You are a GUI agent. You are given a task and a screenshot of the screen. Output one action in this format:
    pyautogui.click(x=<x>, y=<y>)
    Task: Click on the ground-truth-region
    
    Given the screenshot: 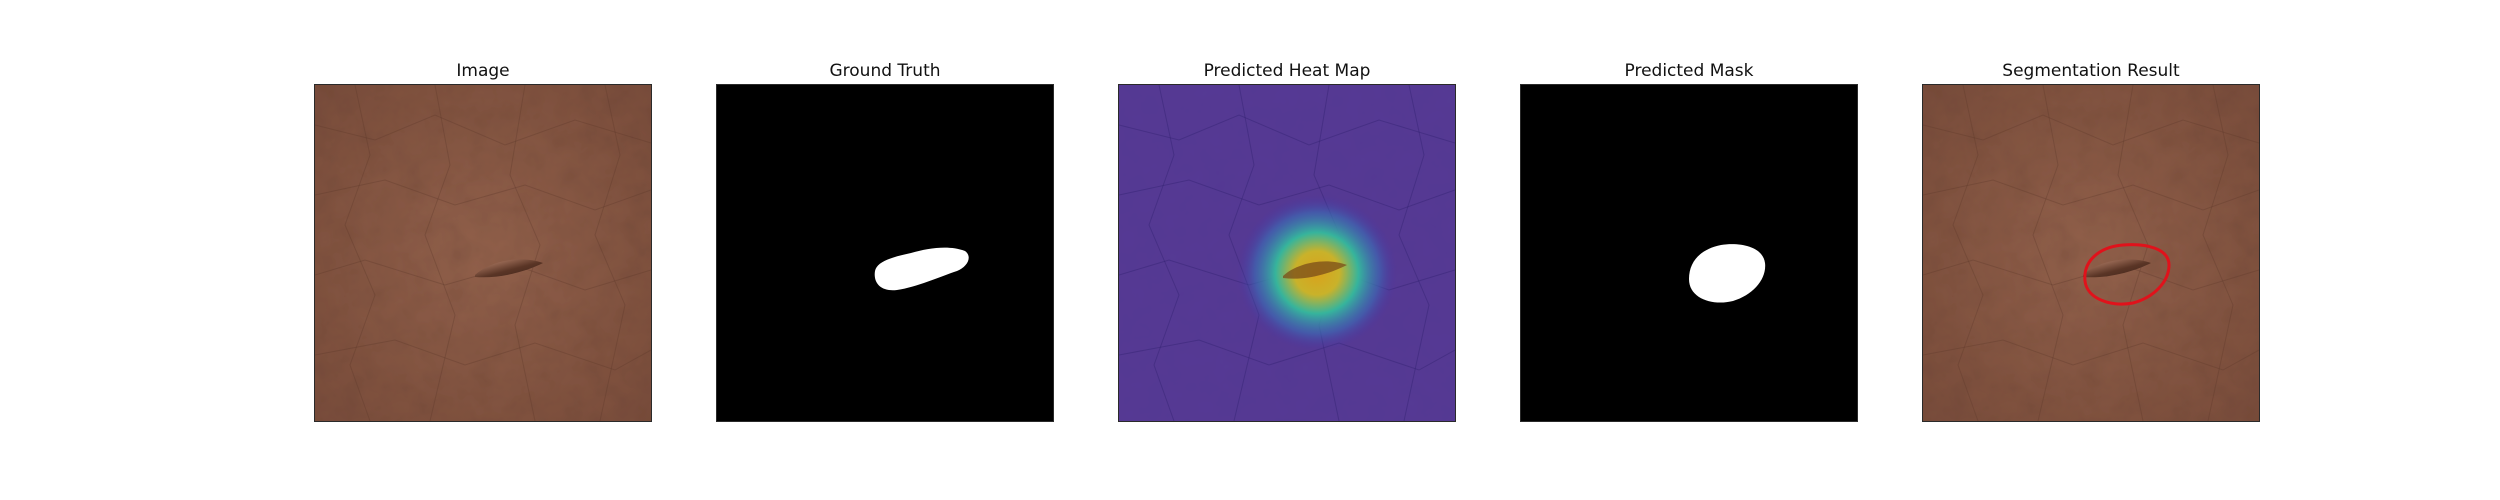 What is the action you would take?
    pyautogui.click(x=921, y=269)
    